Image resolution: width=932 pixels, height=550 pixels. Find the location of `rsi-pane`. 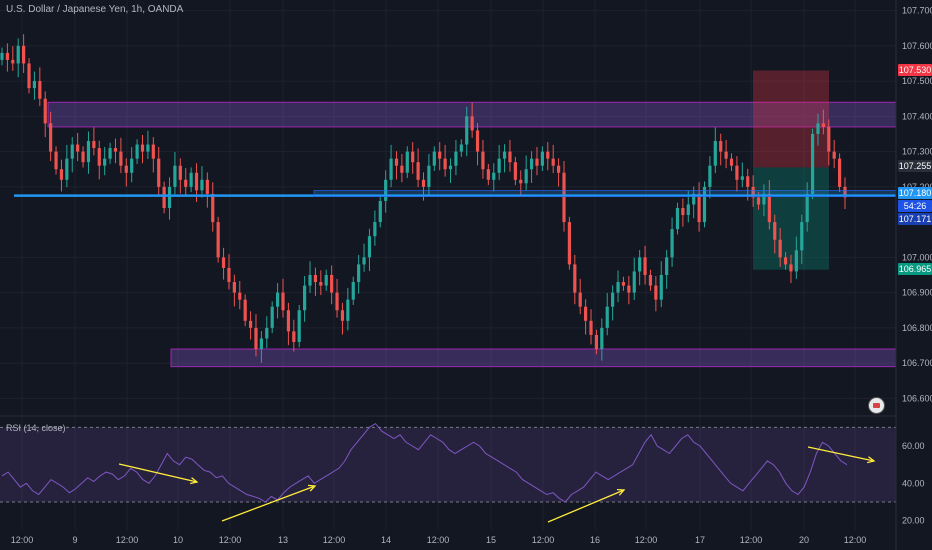

rsi-pane is located at coordinates (448, 462).